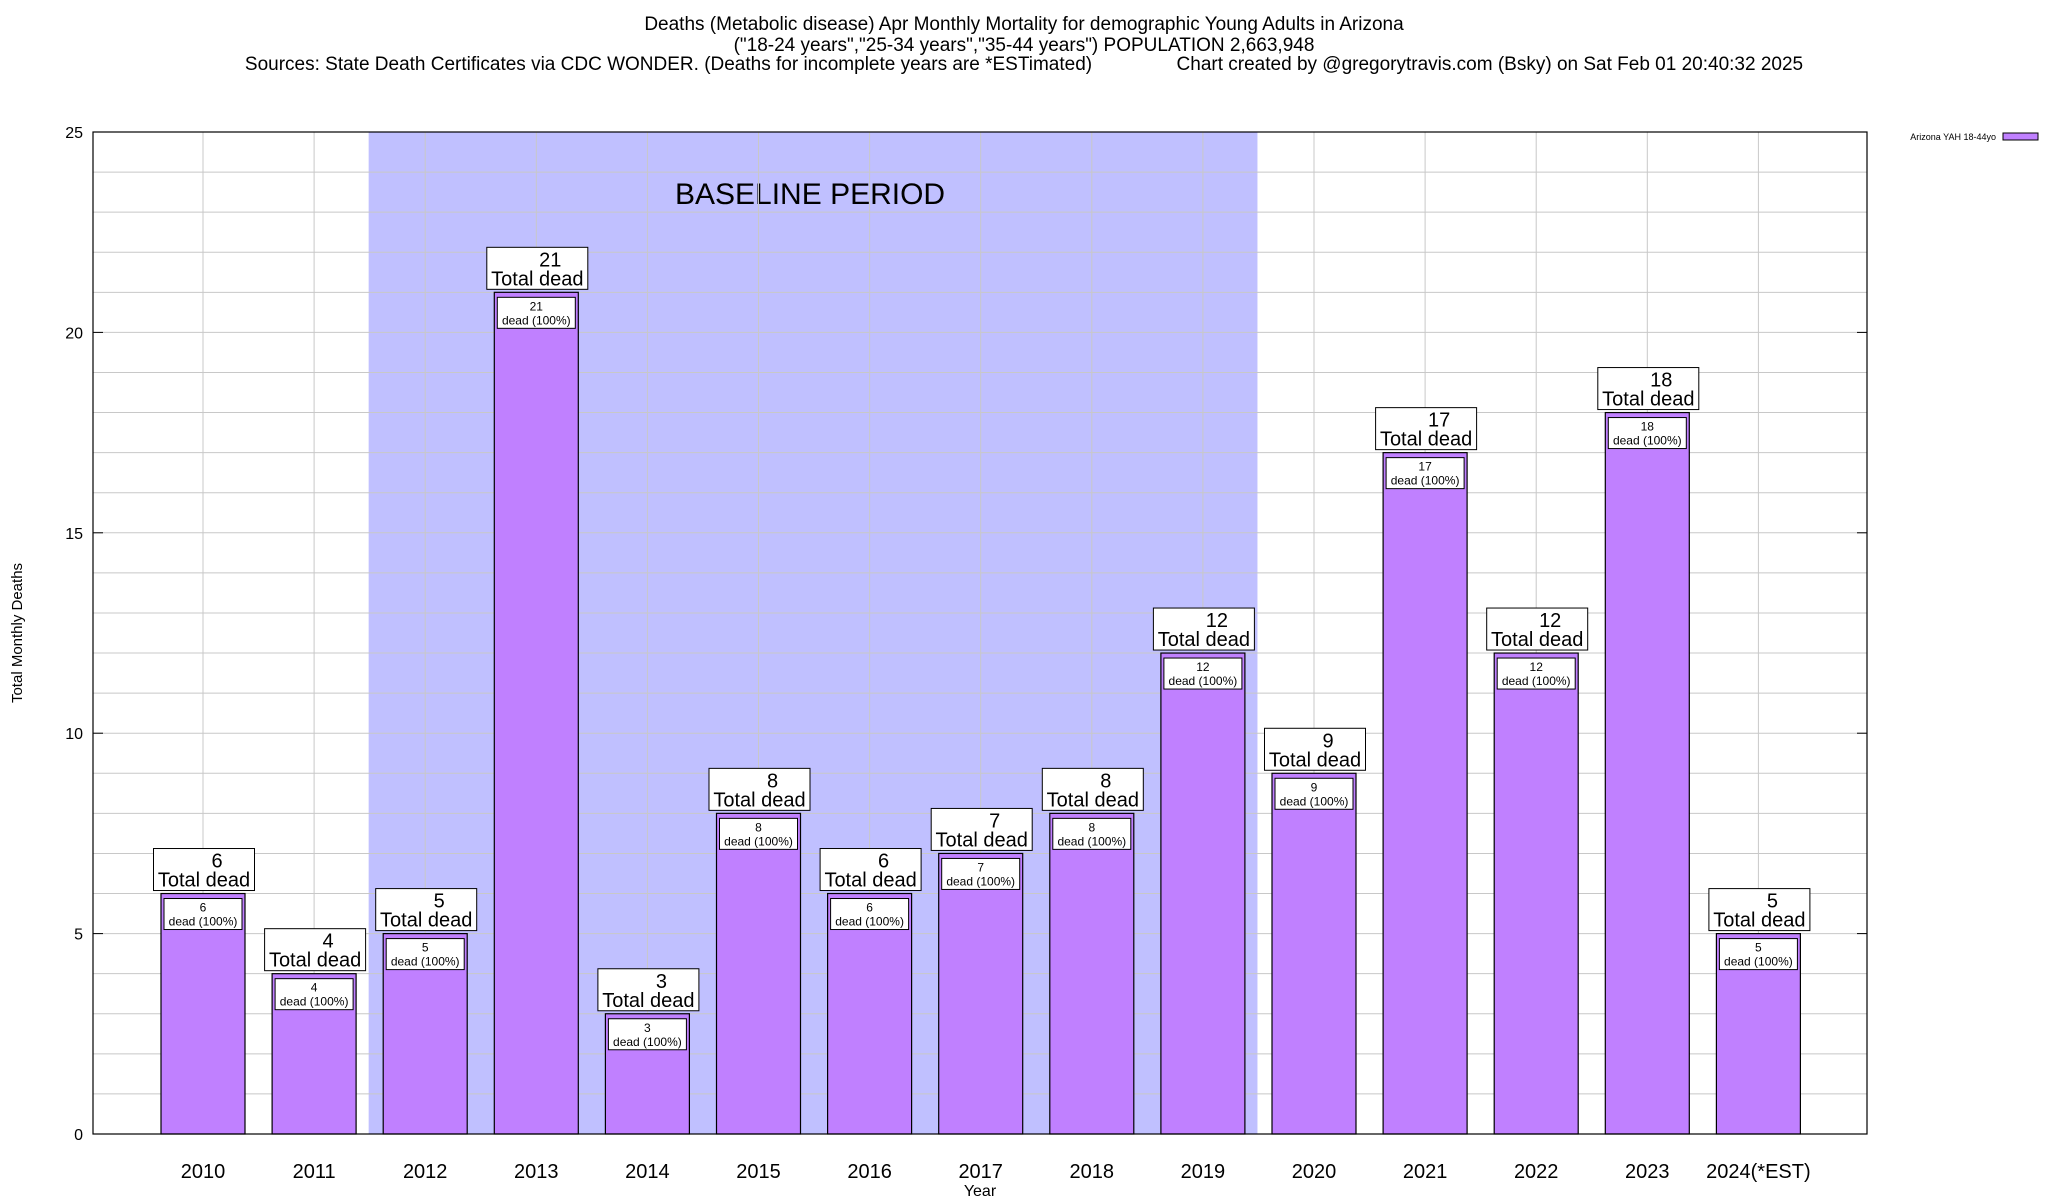 This screenshot has height=1200, width=2048. Describe the element at coordinates (17, 633) in the screenshot. I see `y-axis-title: Total Monthly Deaths` at that location.